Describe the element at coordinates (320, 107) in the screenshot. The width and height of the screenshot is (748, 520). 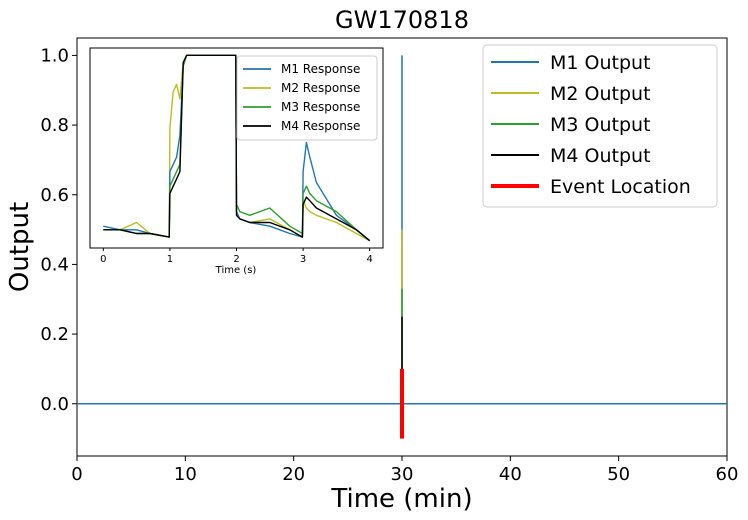
I see `inset-legend-label: M3 Response` at that location.